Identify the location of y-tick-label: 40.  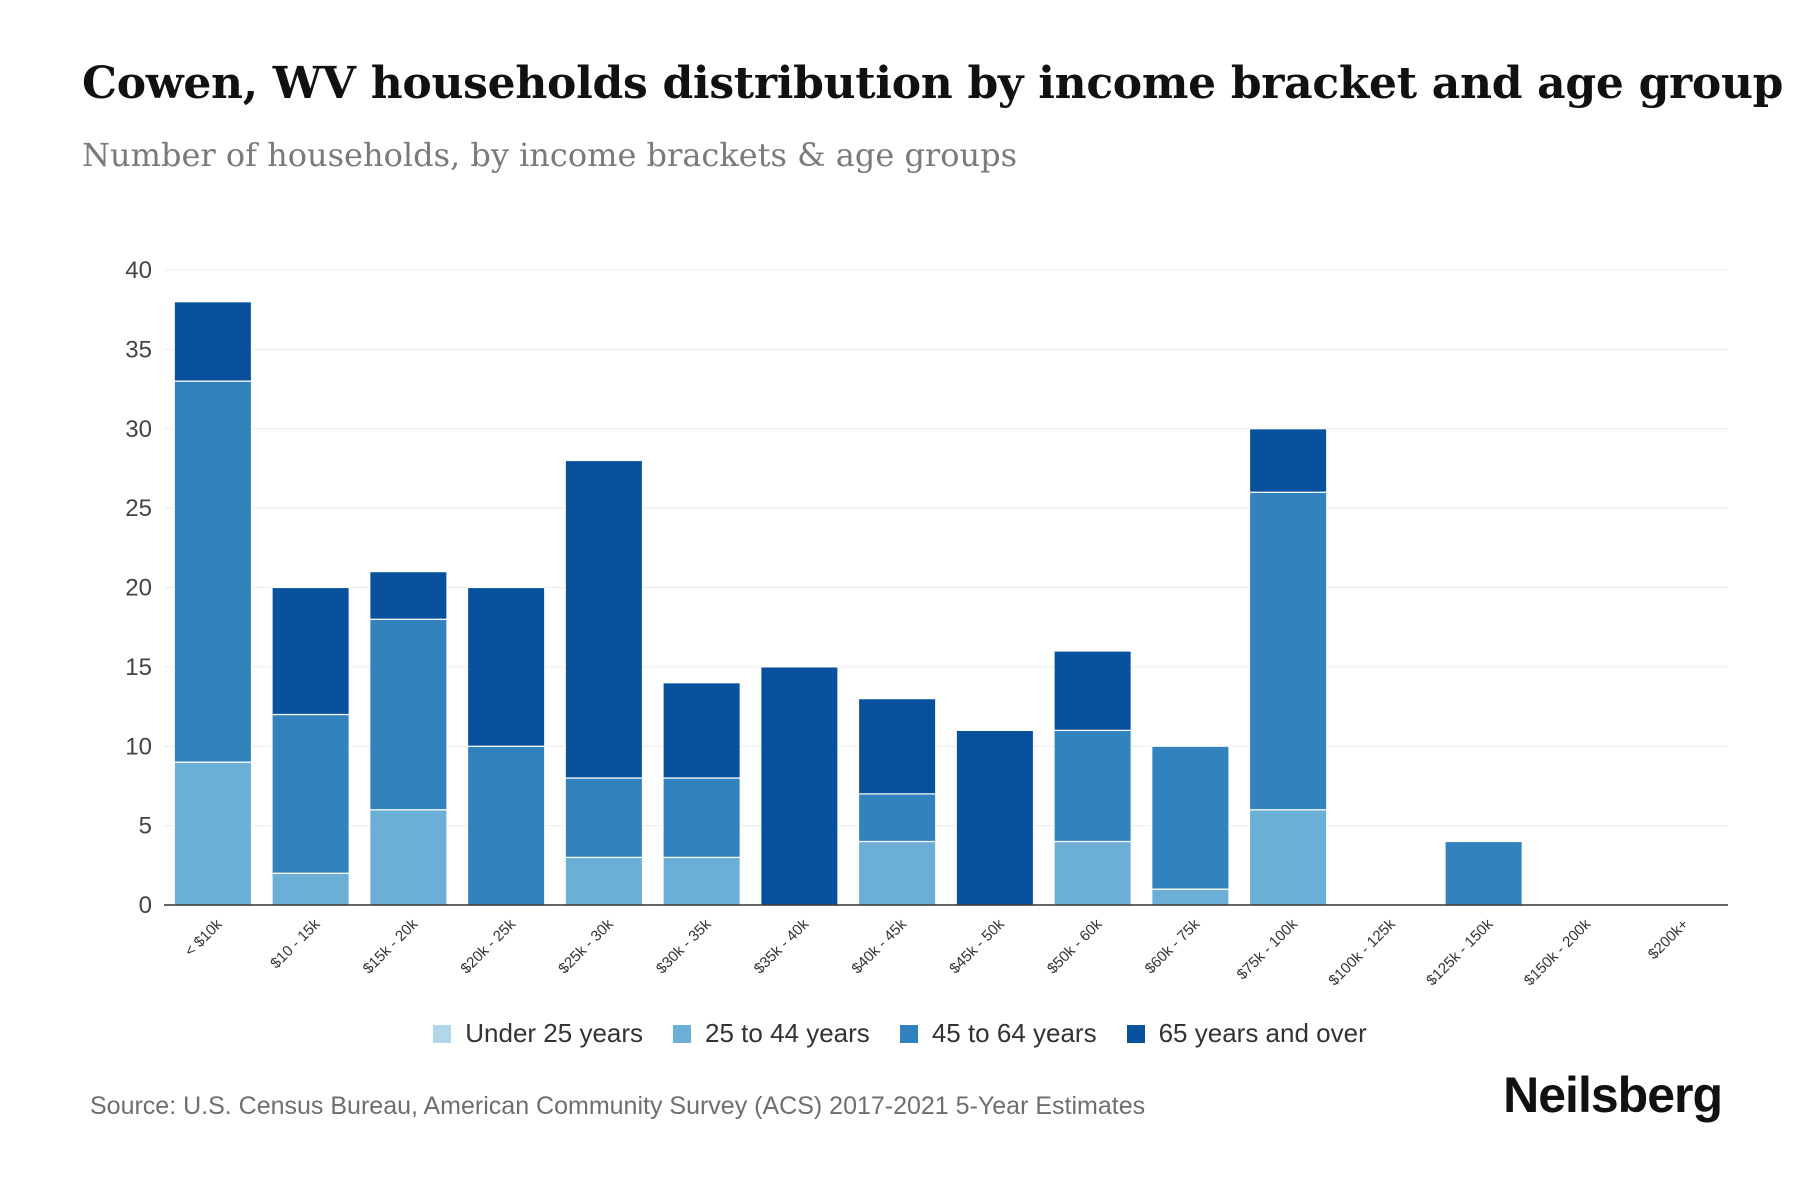
(138, 270).